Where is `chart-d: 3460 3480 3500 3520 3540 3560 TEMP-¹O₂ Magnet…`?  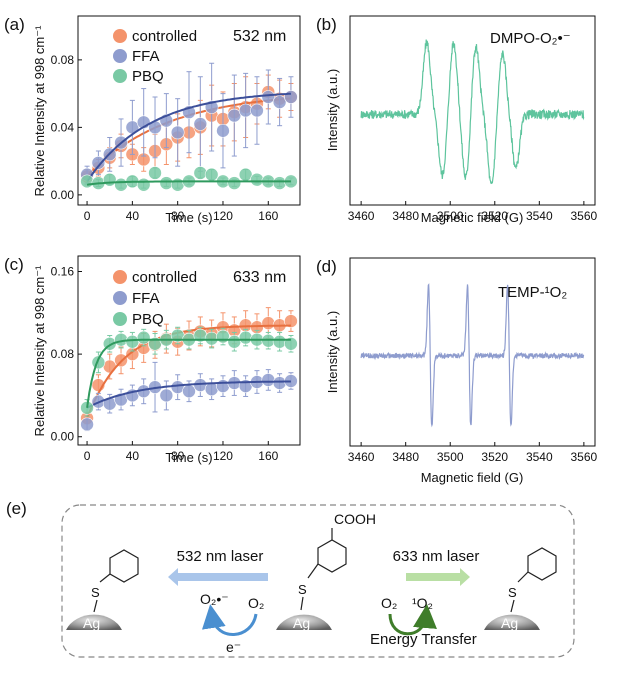 chart-d: 3460 3480 3500 3520 3540 3560 TEMP-¹O₂ Magnet… is located at coordinates (461, 371).